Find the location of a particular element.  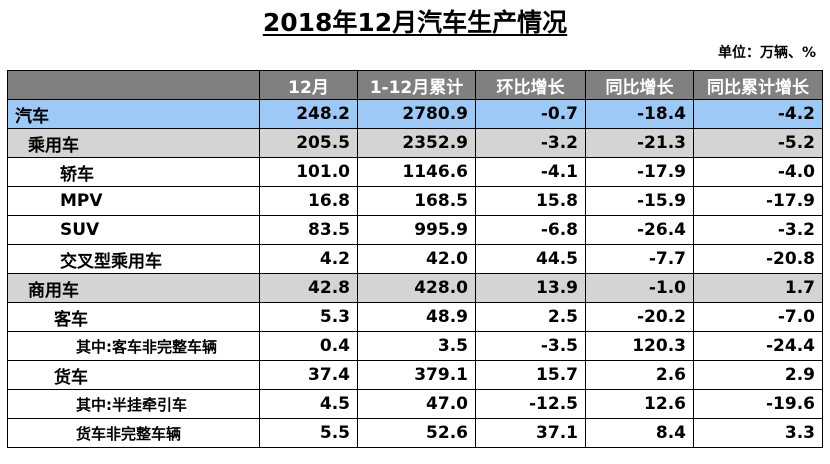

cell-cumulative: 168.5 is located at coordinates (416, 201).